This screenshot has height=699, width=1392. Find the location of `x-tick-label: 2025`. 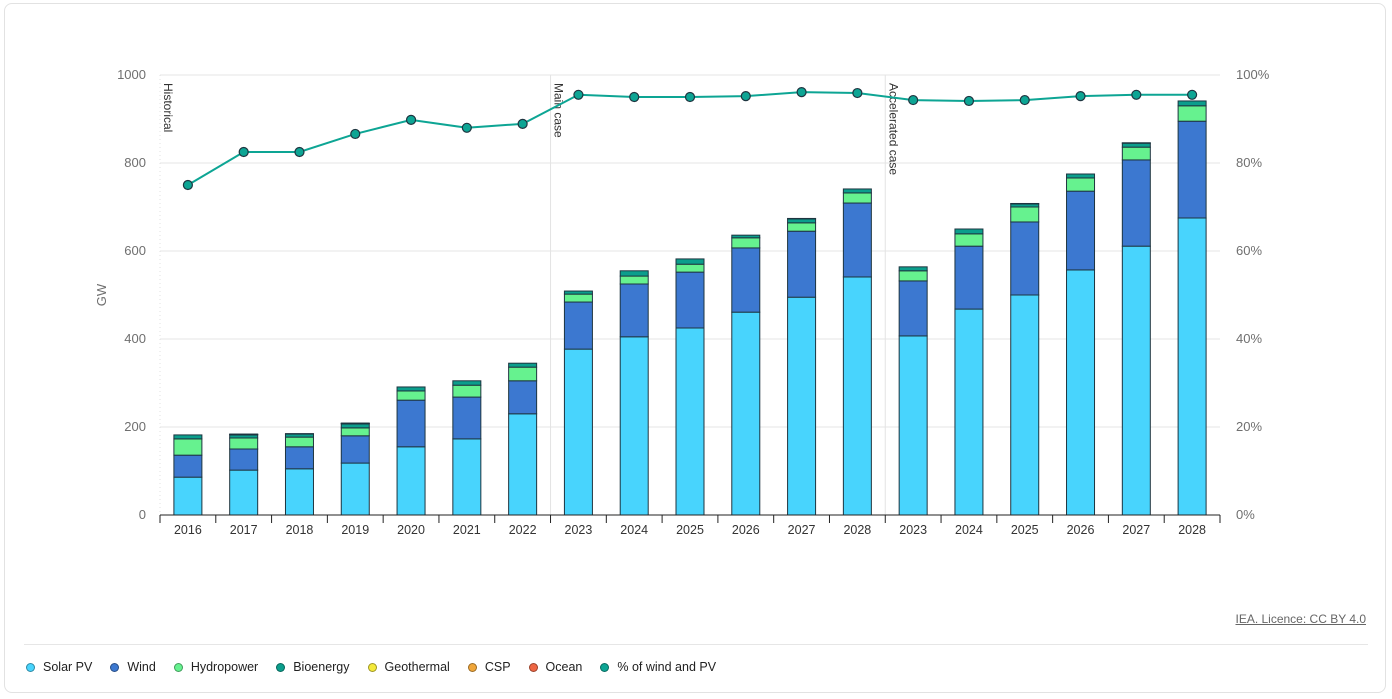

x-tick-label: 2025 is located at coordinates (690, 530).